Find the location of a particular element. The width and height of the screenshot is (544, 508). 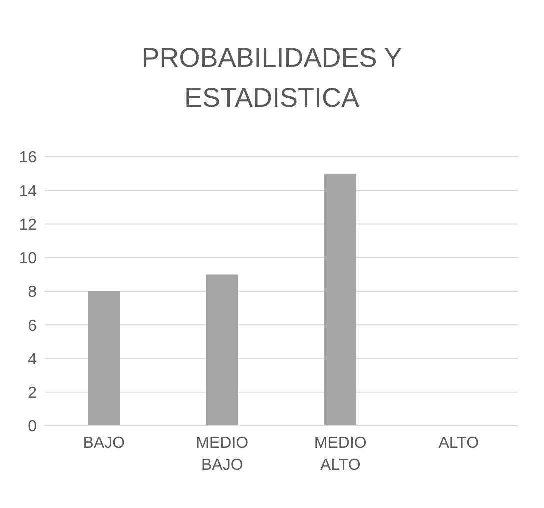

x-tick-label: MEDIO BAJO is located at coordinates (222, 454).